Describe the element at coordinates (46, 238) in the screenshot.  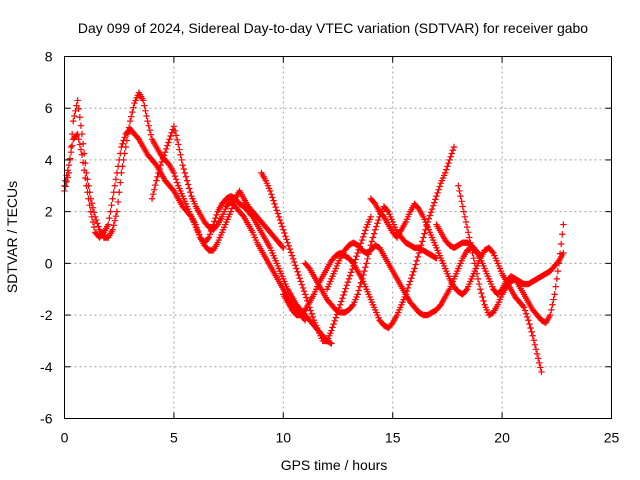
I see `y-tick-labels: -6 -4 -2 0 2 4 6 8` at that location.